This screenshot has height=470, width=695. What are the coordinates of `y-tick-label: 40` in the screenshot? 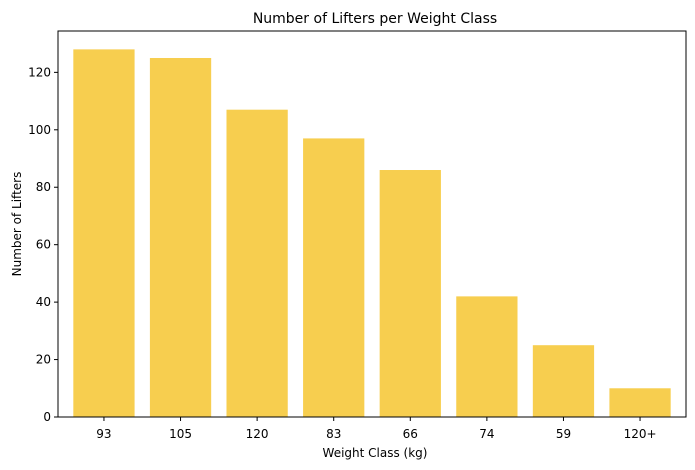 It's located at (43, 302).